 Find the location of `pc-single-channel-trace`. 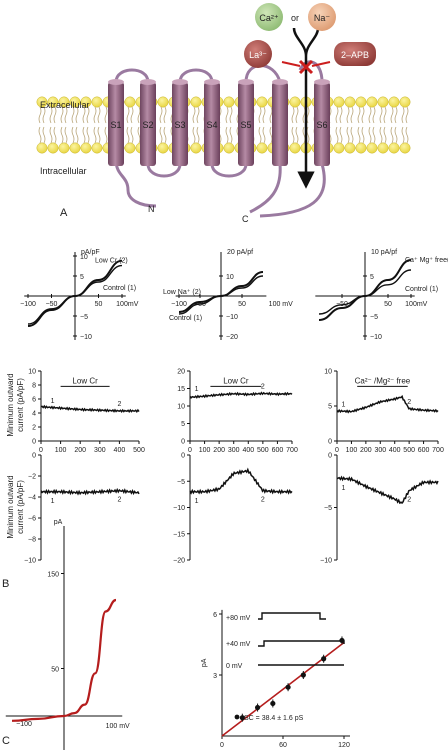

pc-single-channel-trace is located at coordinates (301, 643).